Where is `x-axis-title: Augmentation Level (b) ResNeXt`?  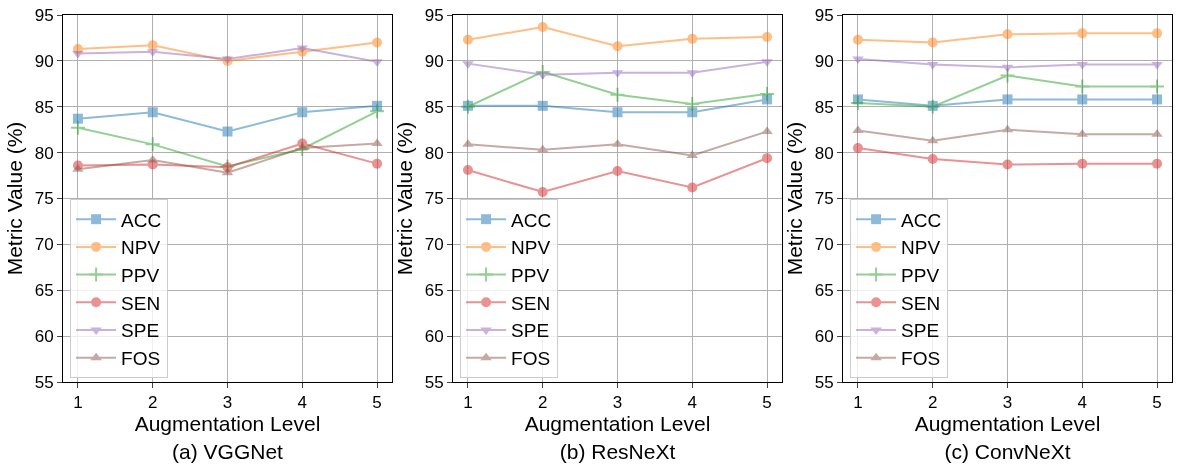
x-axis-title: Augmentation Level (b) ResNeXt is located at coordinates (617, 437).